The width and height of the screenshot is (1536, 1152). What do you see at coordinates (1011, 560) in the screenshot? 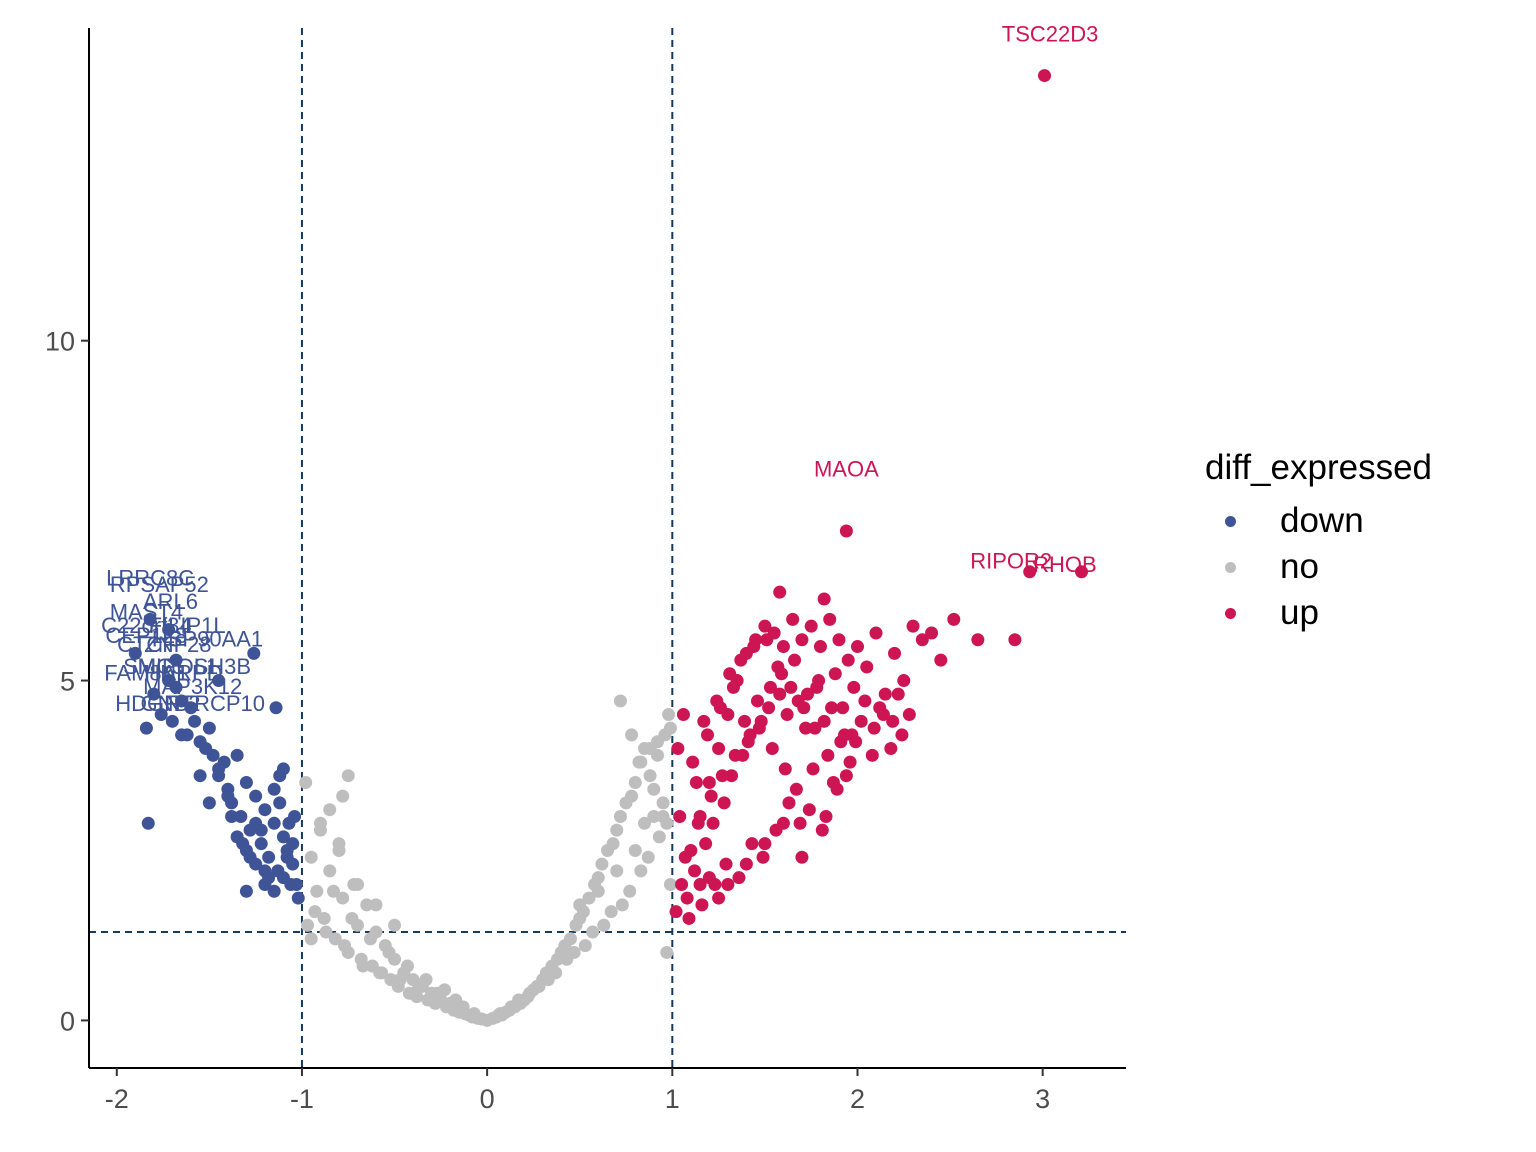
I see `gene-label: RIPOR2` at bounding box center [1011, 560].